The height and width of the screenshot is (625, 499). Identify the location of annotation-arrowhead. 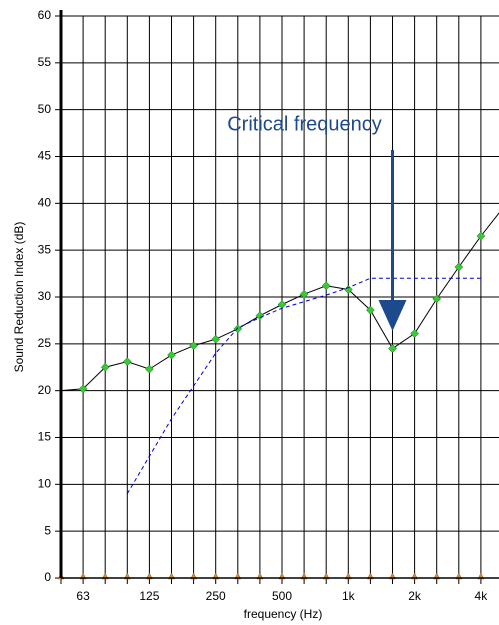
(392, 315).